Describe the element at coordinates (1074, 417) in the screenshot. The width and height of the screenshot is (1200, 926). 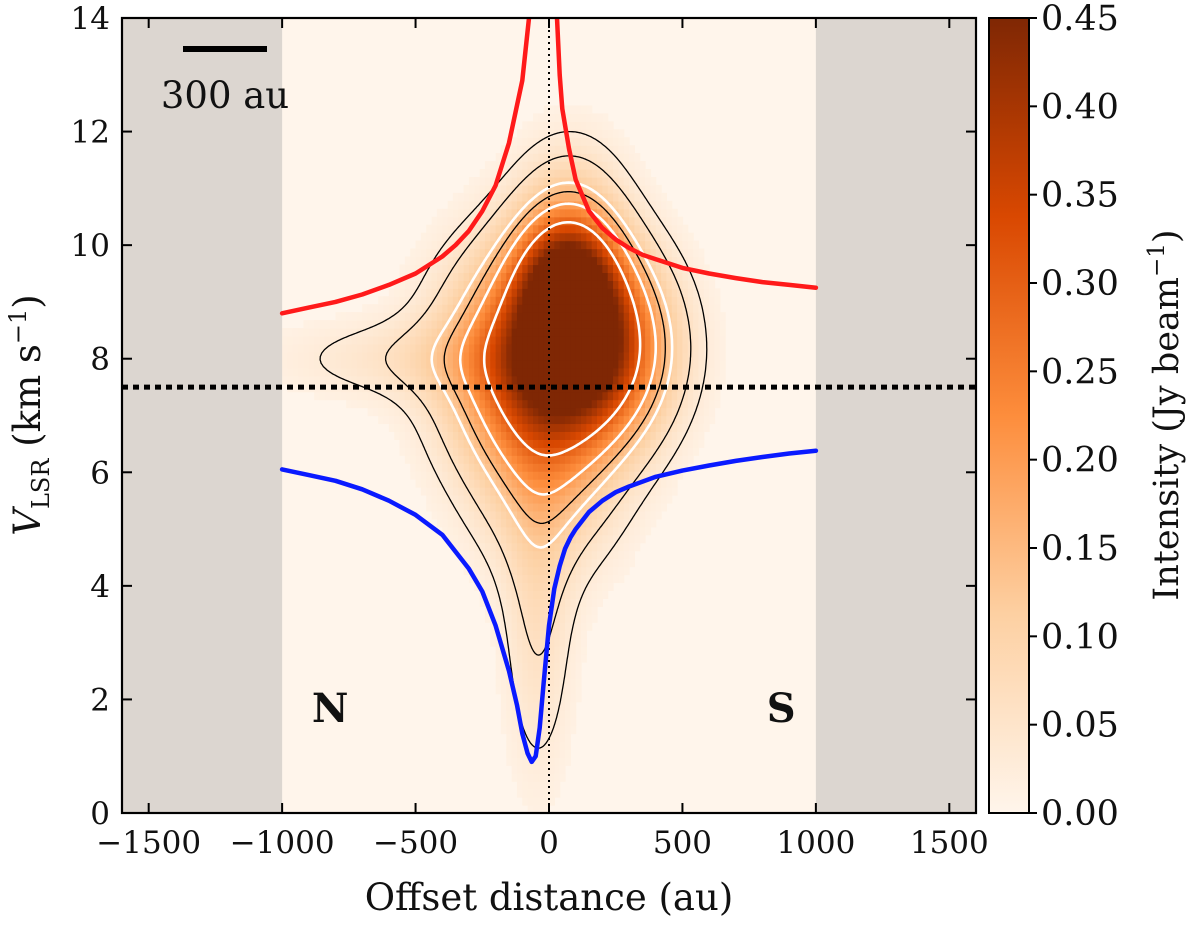
I see `colorbar-ticks: 0.000.050.100.150.200.250.300.350.400.45` at that location.